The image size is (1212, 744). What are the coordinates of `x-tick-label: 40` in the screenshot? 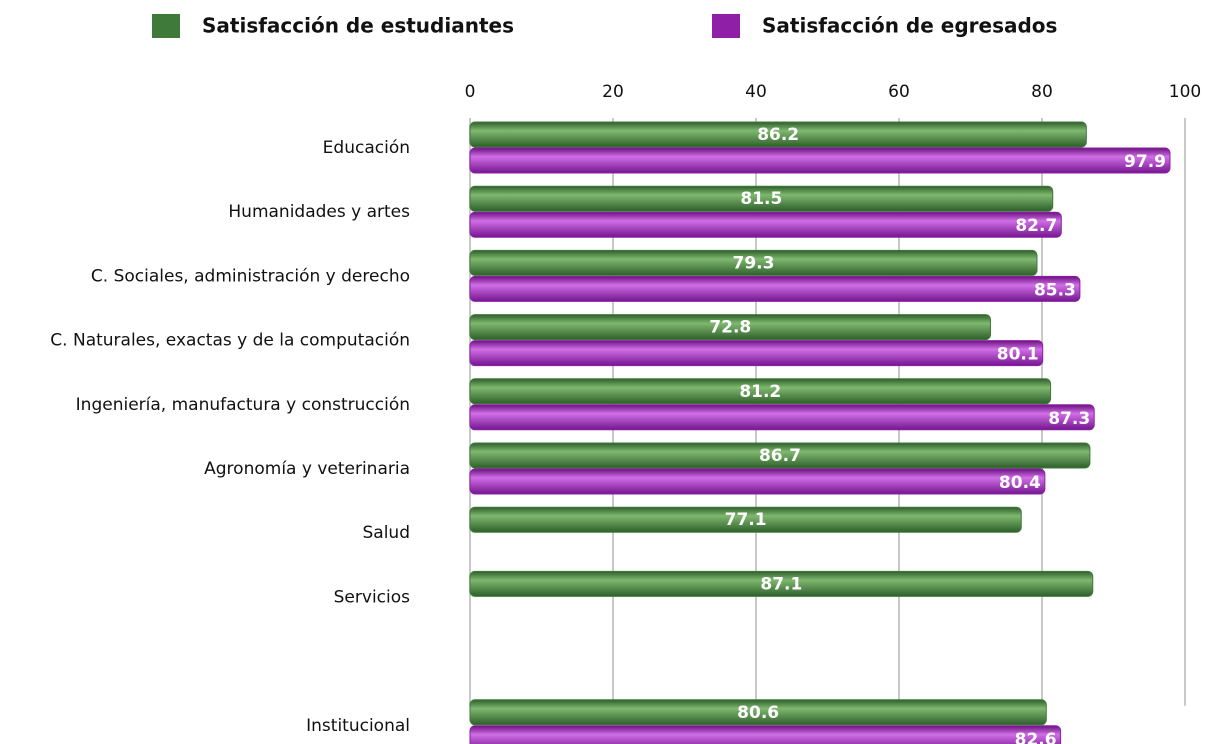 It's located at (756, 92).